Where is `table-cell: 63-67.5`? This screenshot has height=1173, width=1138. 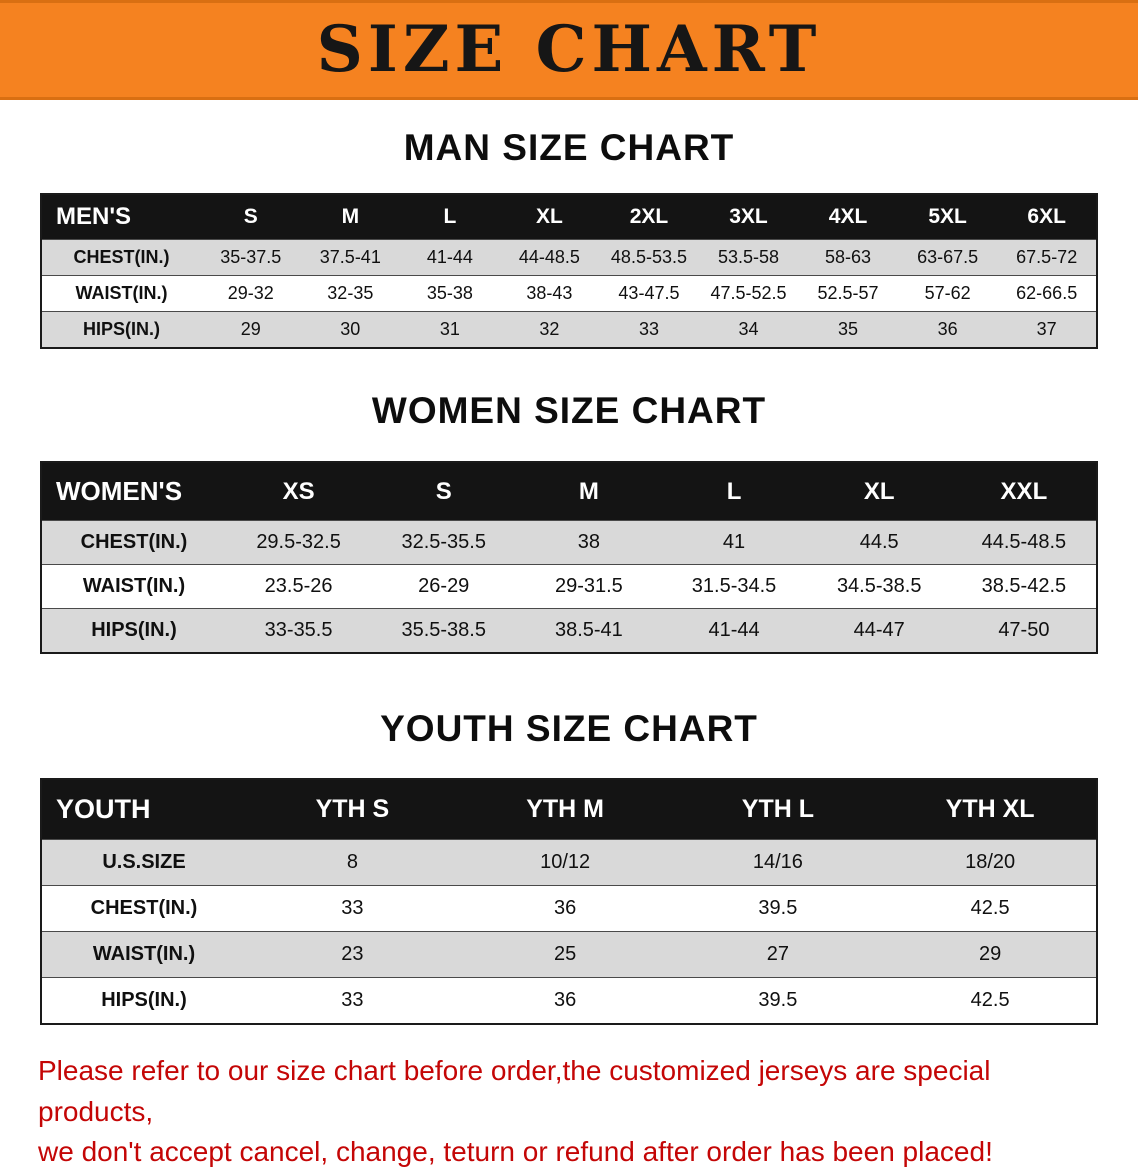
table-cell: 63-67.5 is located at coordinates (948, 256).